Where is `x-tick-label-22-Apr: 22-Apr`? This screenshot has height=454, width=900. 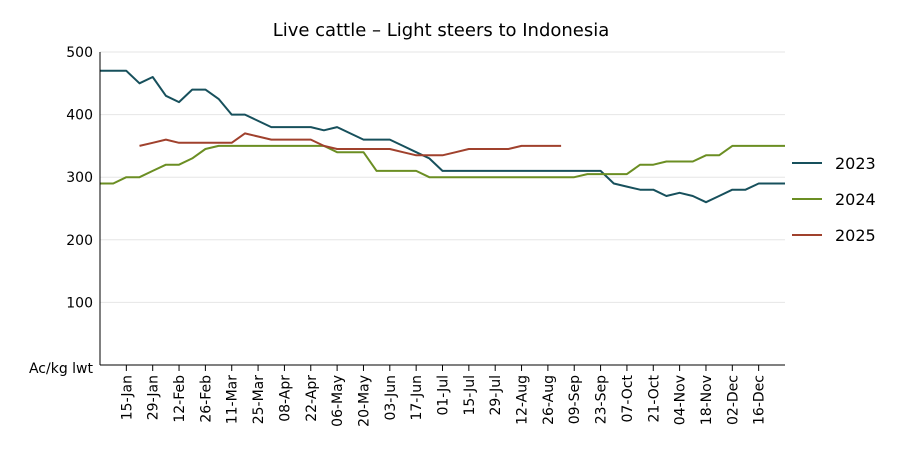
x-tick-label-22-Apr: 22-Apr is located at coordinates (312, 398).